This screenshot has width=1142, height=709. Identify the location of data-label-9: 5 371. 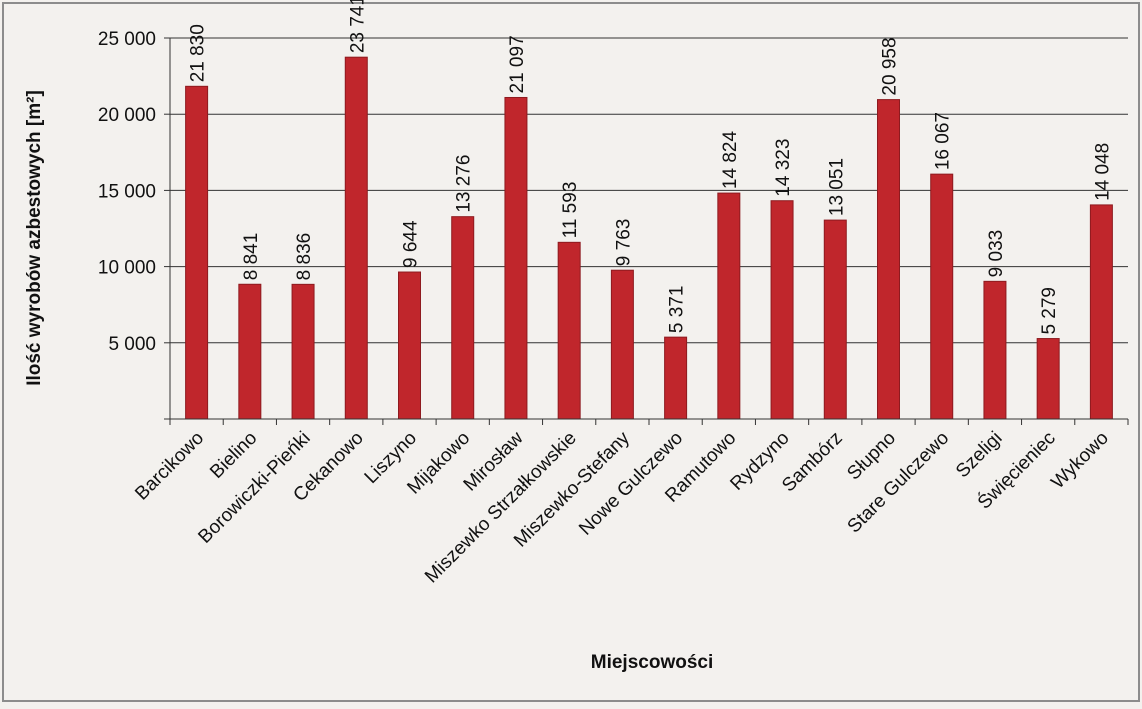
(677, 310).